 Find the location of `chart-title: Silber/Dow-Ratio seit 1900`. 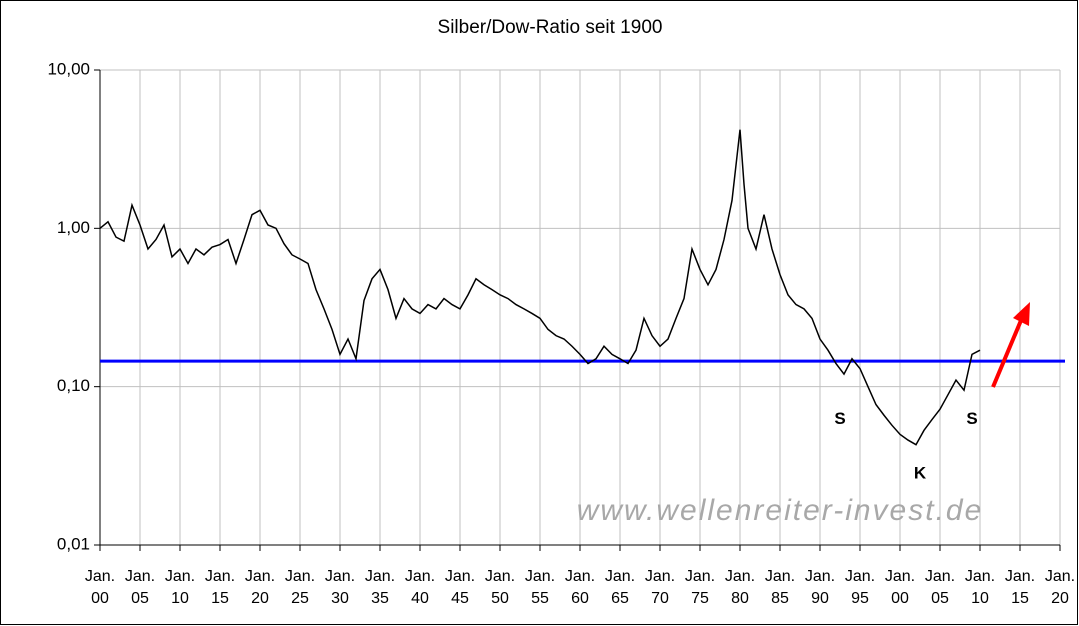

chart-title: Silber/Dow-Ratio seit 1900 is located at coordinates (550, 27).